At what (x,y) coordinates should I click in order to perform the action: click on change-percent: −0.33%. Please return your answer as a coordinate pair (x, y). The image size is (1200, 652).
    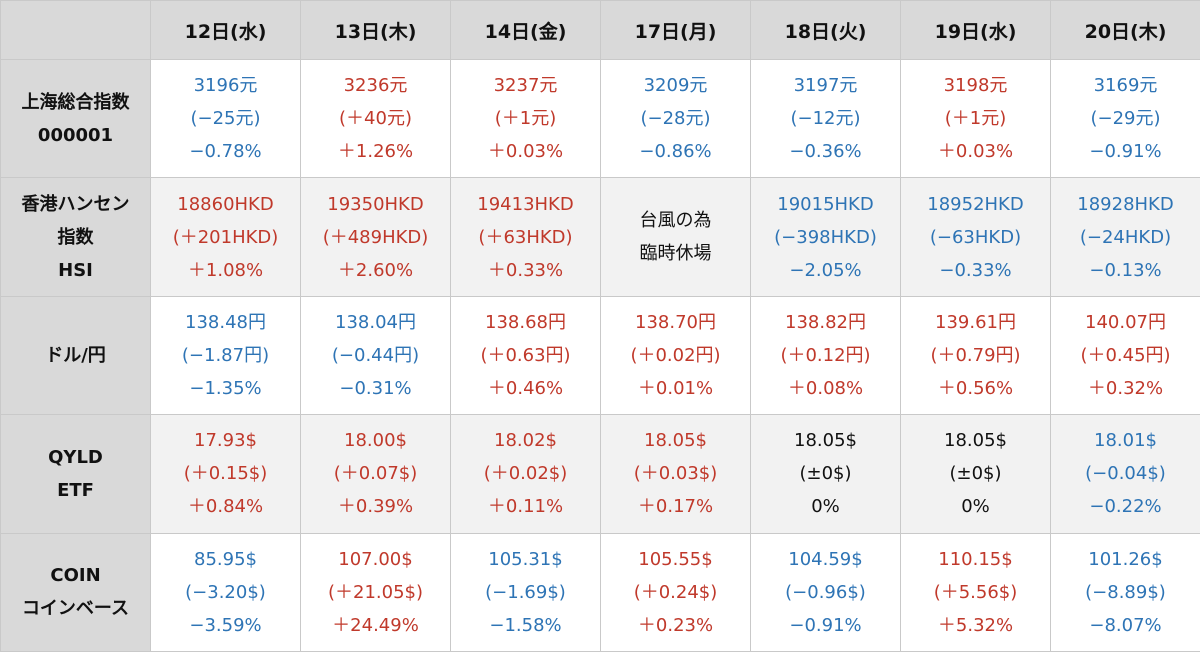
    Looking at the image, I should click on (975, 270).